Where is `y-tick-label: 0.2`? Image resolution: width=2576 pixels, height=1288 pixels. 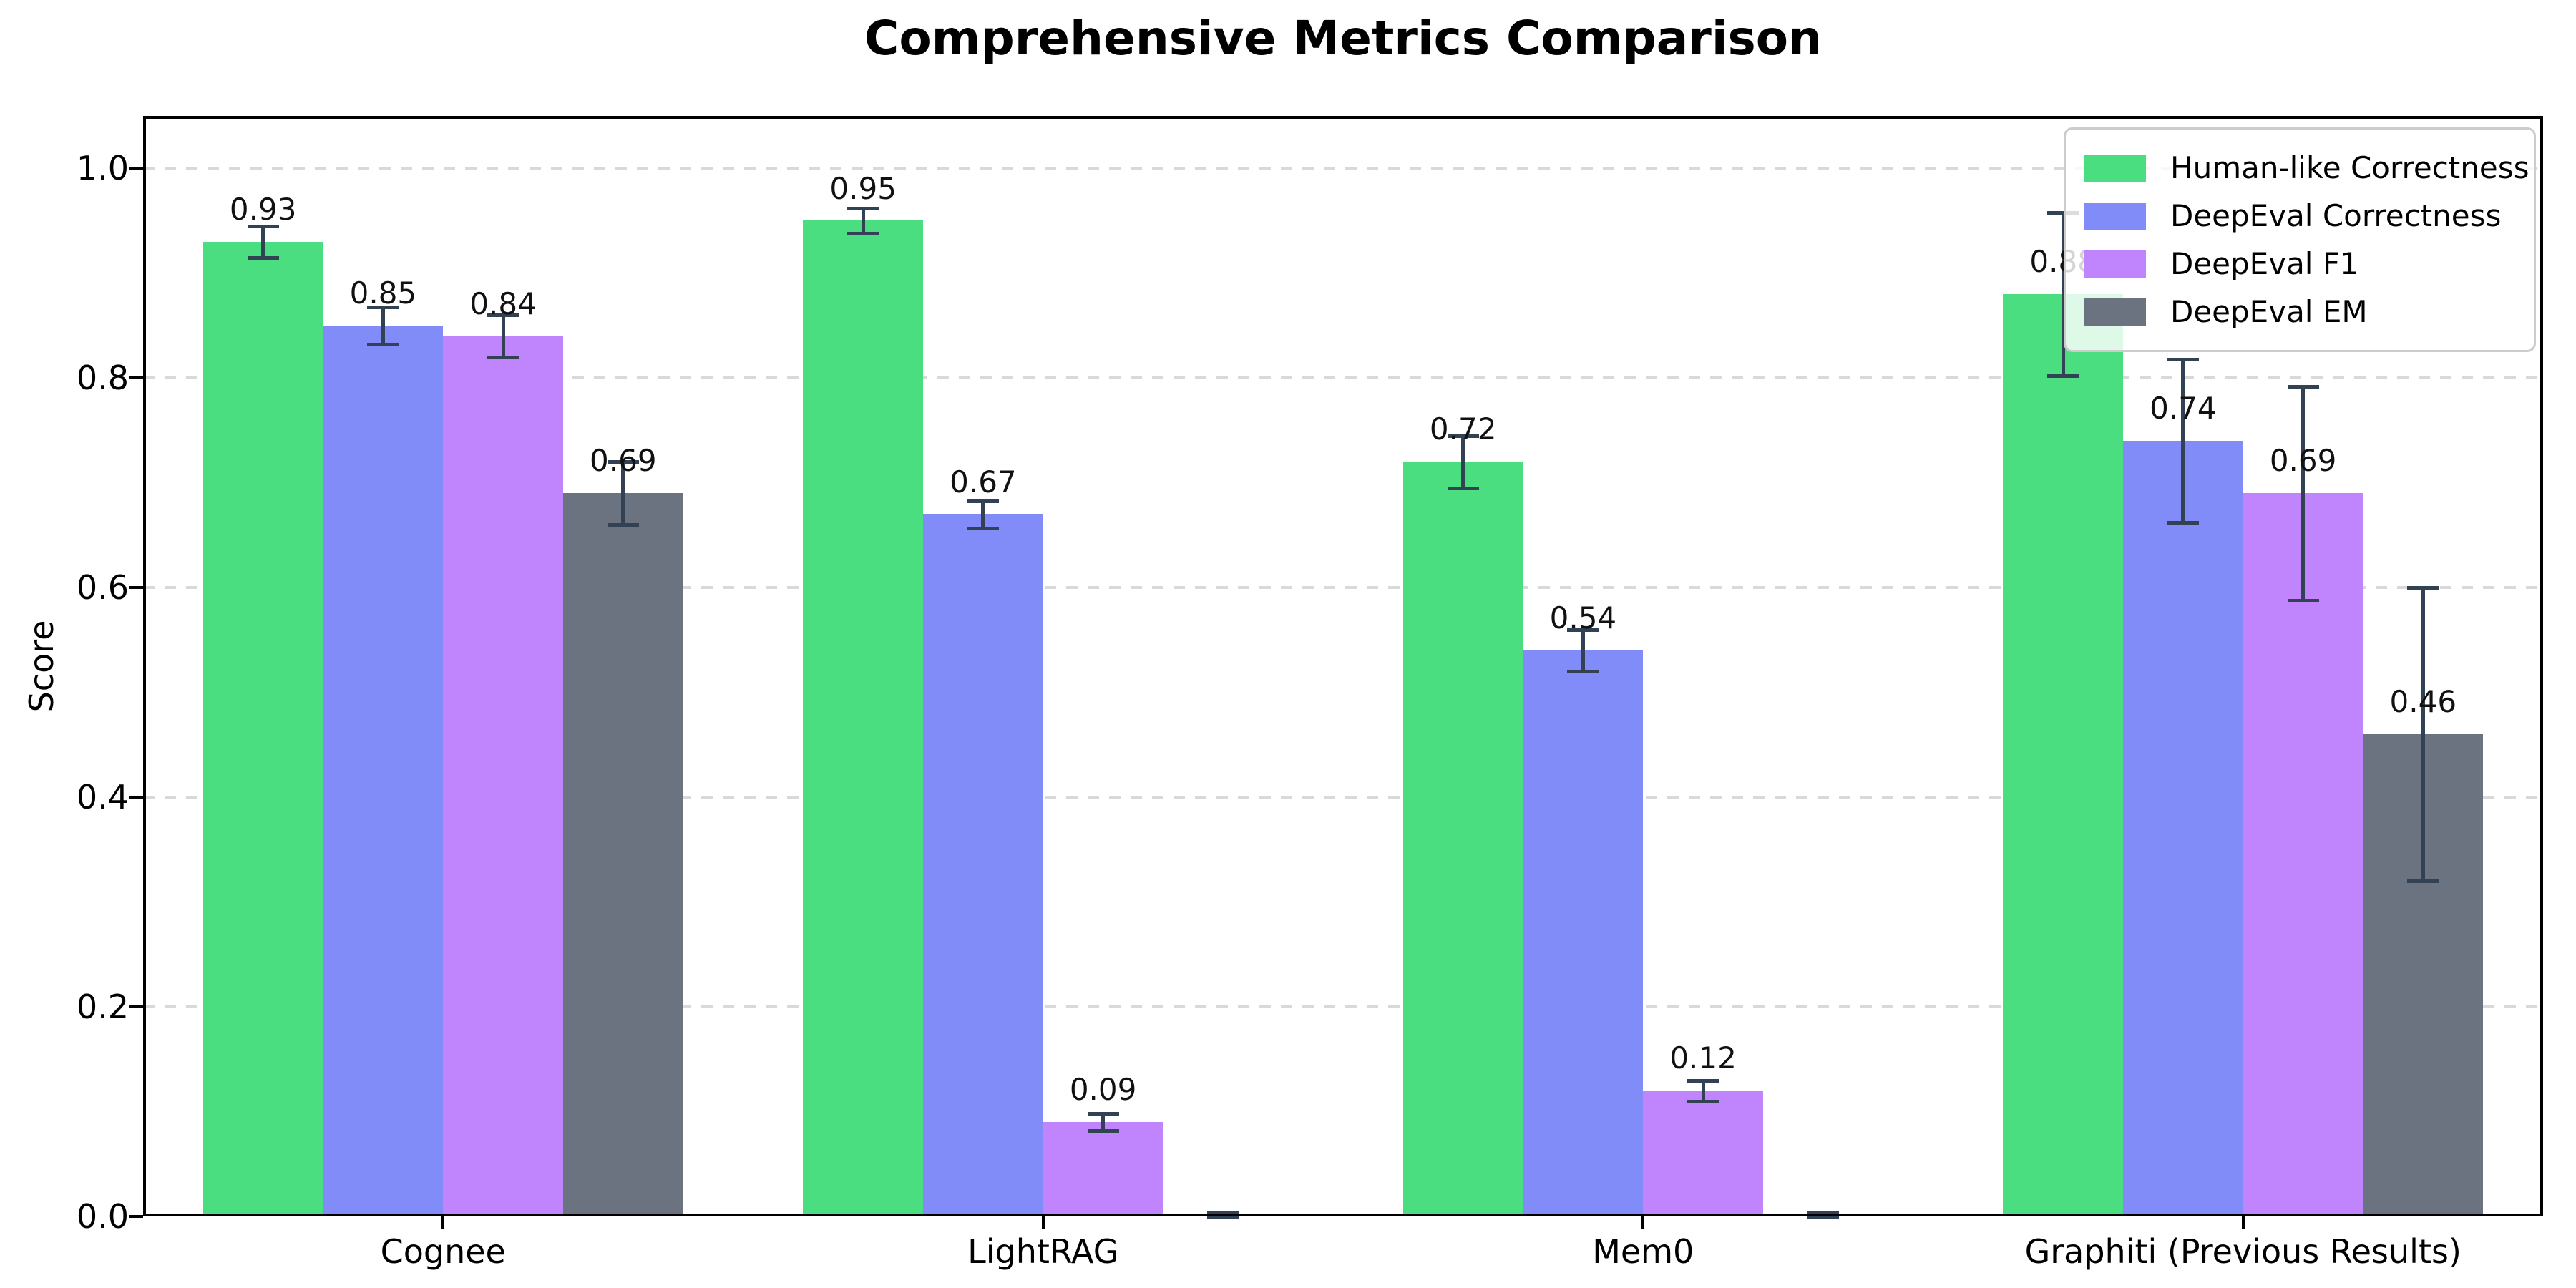 y-tick-label: 0.2 is located at coordinates (102, 1007).